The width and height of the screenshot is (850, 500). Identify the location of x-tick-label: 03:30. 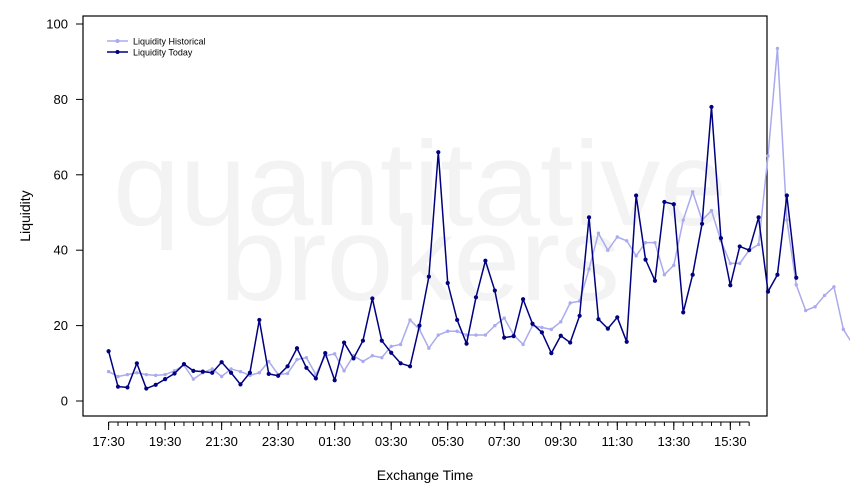
(391, 441).